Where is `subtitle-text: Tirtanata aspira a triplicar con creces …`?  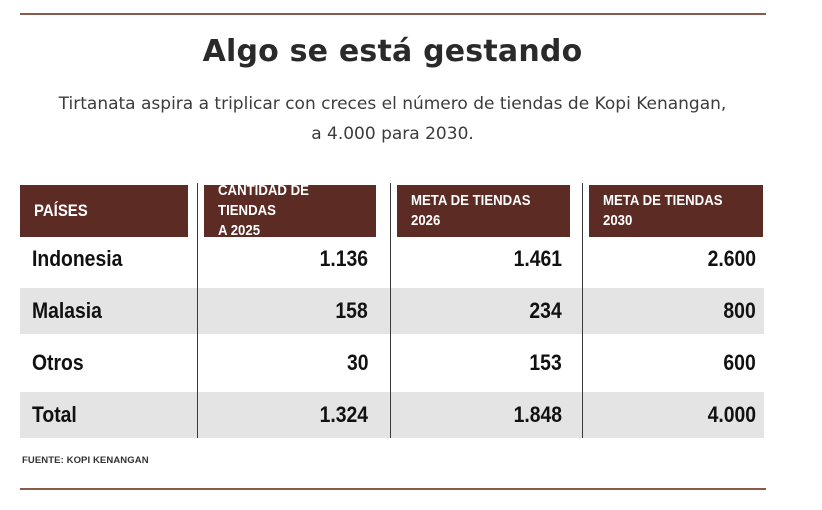 subtitle-text: Tirtanata aspira a triplicar con creces … is located at coordinates (392, 119).